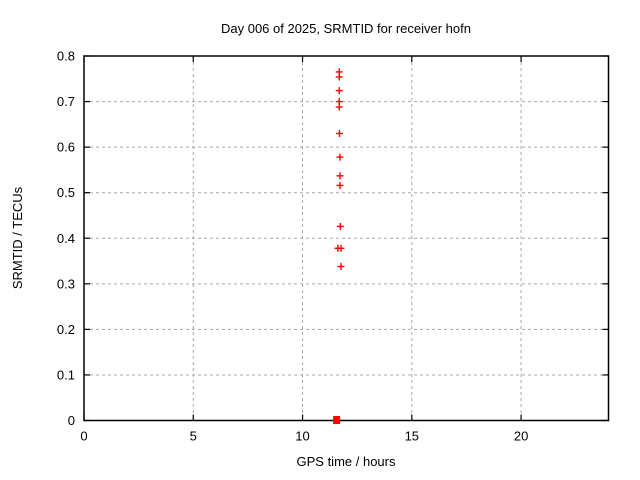 The height and width of the screenshot is (480, 640). What do you see at coordinates (66, 329) in the screenshot?
I see `y-tick-label: 0.2` at bounding box center [66, 329].